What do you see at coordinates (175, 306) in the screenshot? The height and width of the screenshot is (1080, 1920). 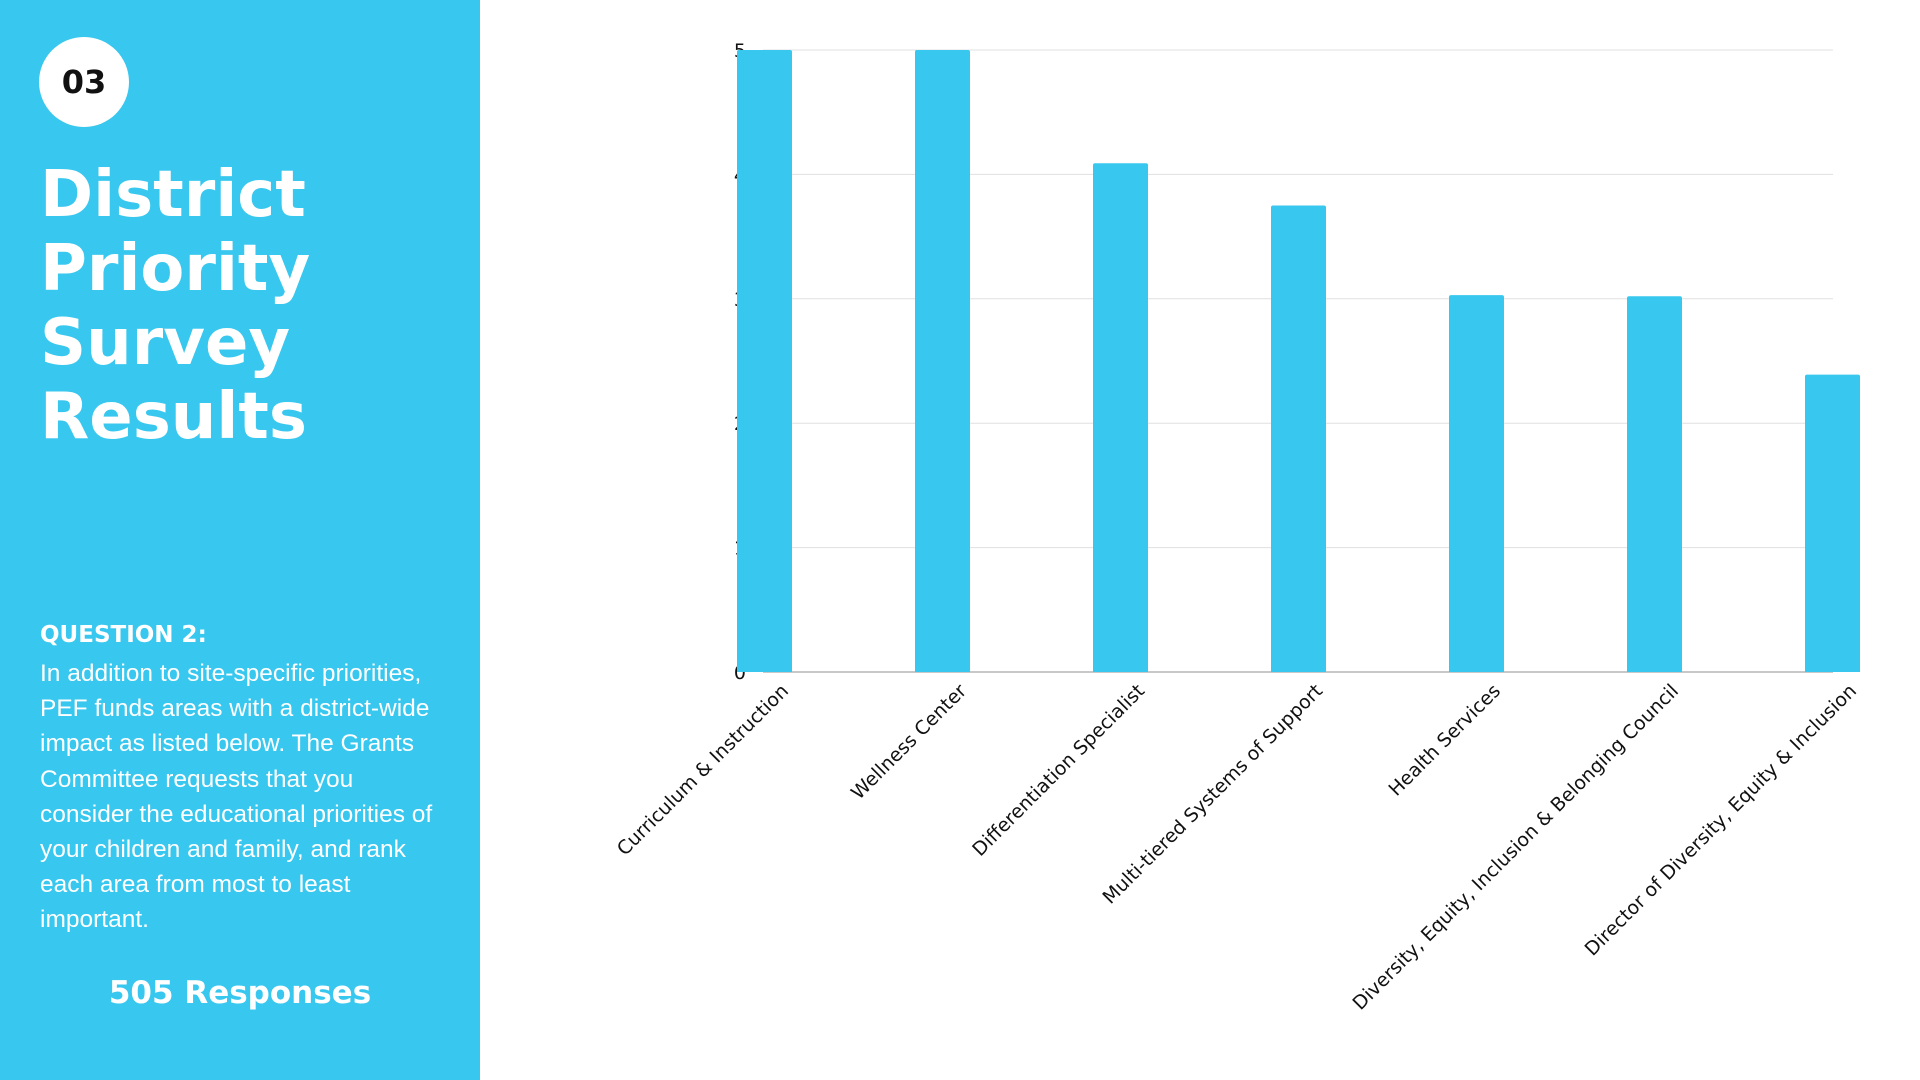 I see `page-title: District Priority Survey Results` at bounding box center [175, 306].